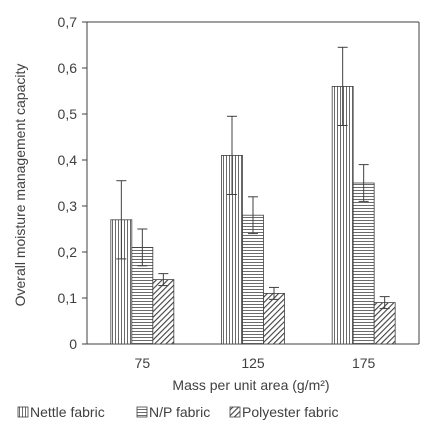 The image size is (427, 431). I want to click on legend-label: Polyester fabric, so click(290, 412).